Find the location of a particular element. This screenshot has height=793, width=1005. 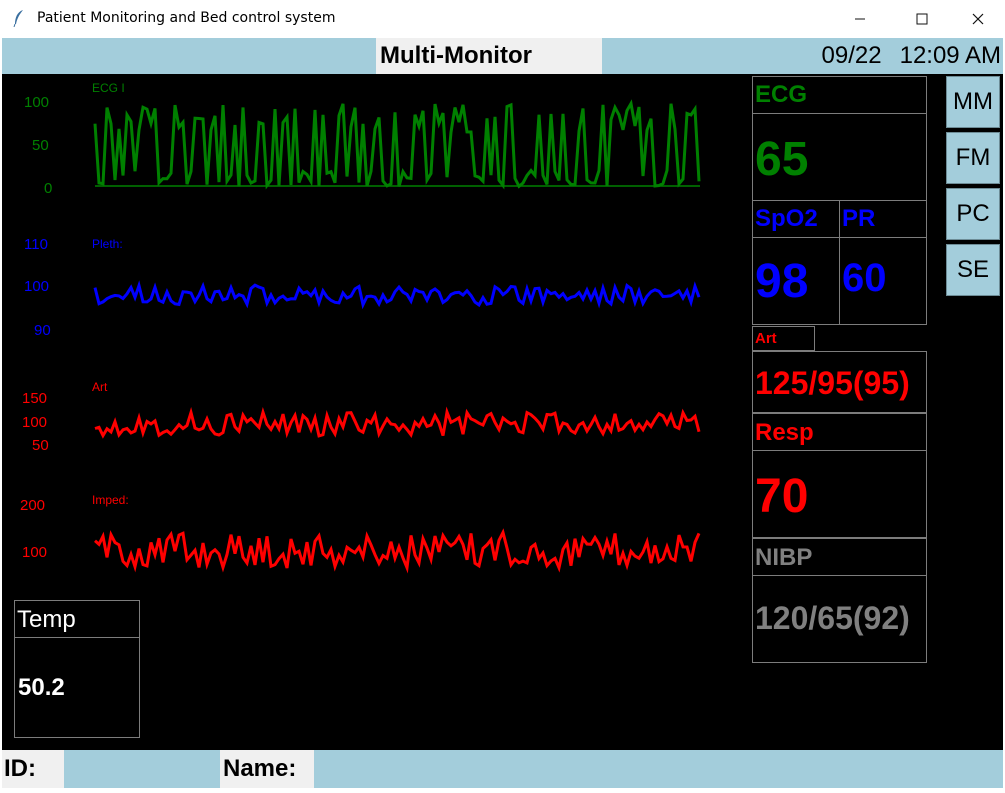

minimize-button is located at coordinates (860, 19).